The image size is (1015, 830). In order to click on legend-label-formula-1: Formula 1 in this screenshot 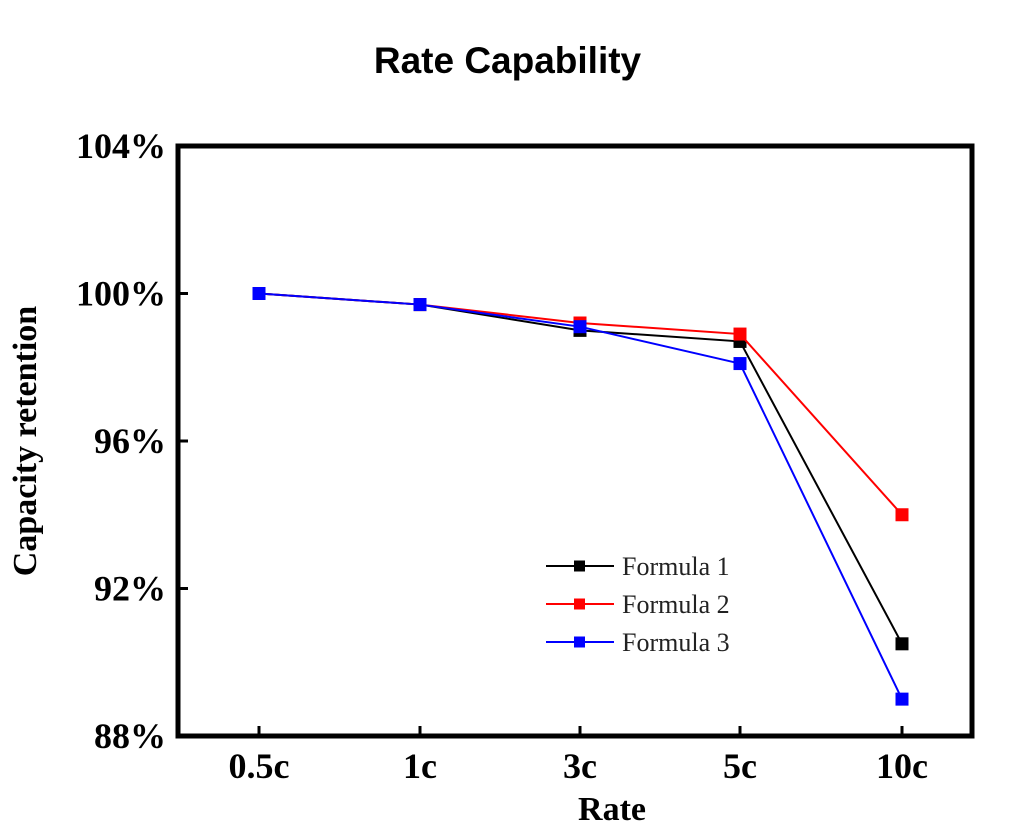, I will do `click(676, 566)`.